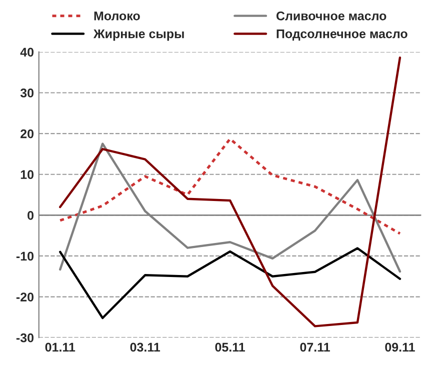 This screenshot has width=432, height=371. What do you see at coordinates (25, 256) in the screenshot?
I see `y-tick-label: -10` at bounding box center [25, 256].